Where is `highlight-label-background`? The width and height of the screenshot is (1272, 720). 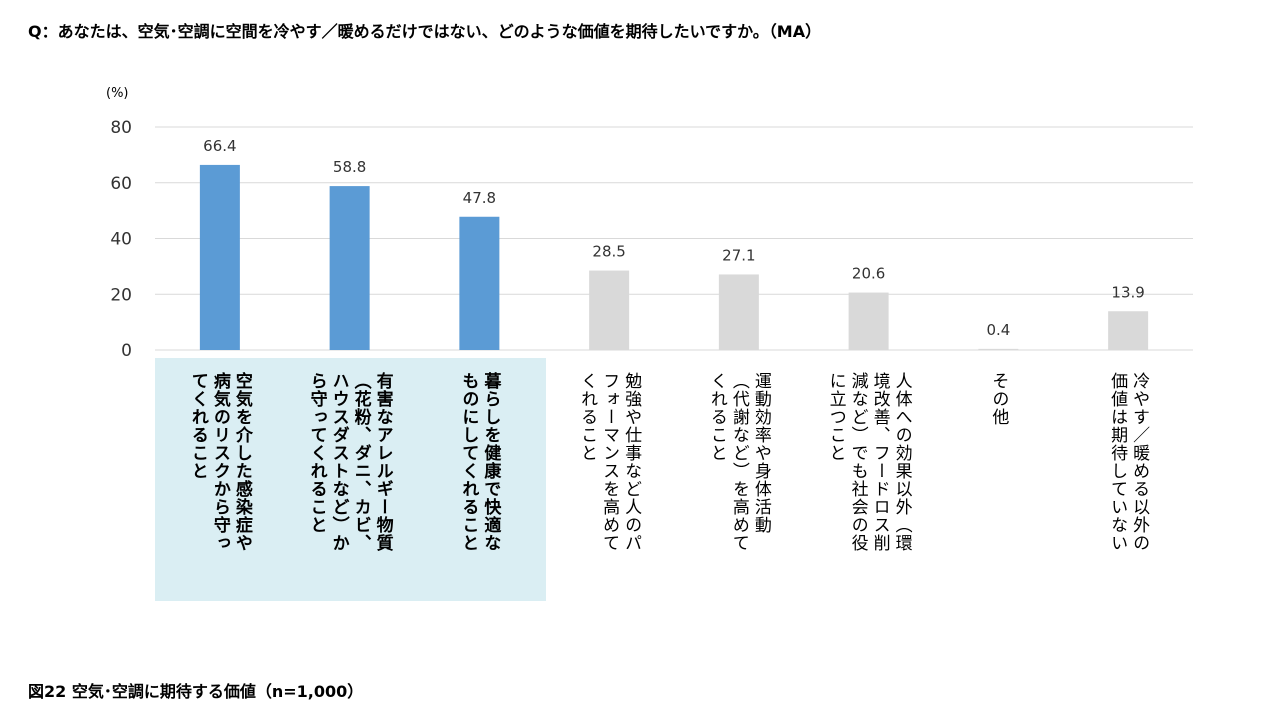
highlight-label-background is located at coordinates (350, 479).